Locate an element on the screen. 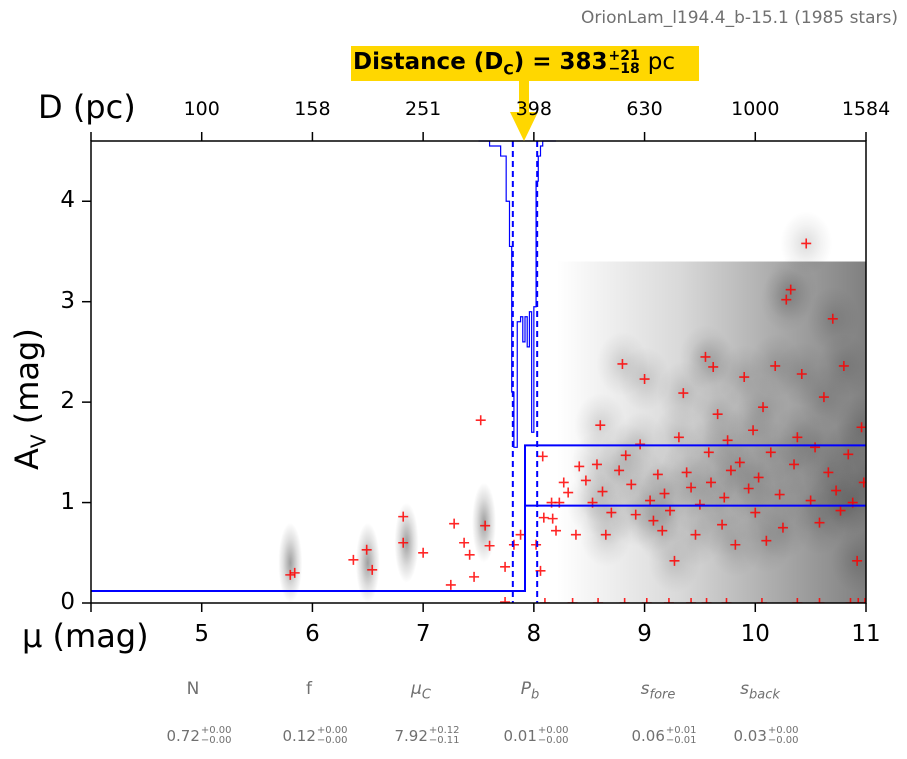  top-tick-label: 1584 is located at coordinates (866, 109).